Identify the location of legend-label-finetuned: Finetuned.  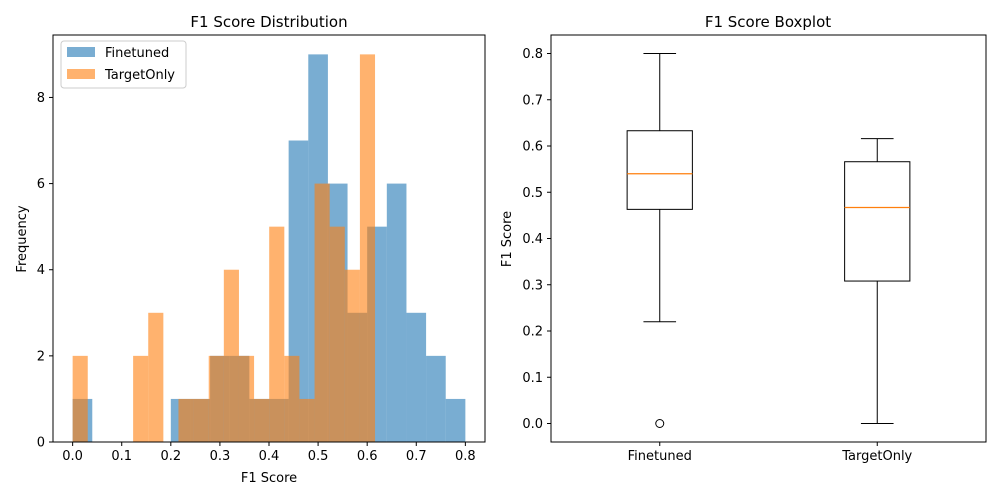
(137, 53).